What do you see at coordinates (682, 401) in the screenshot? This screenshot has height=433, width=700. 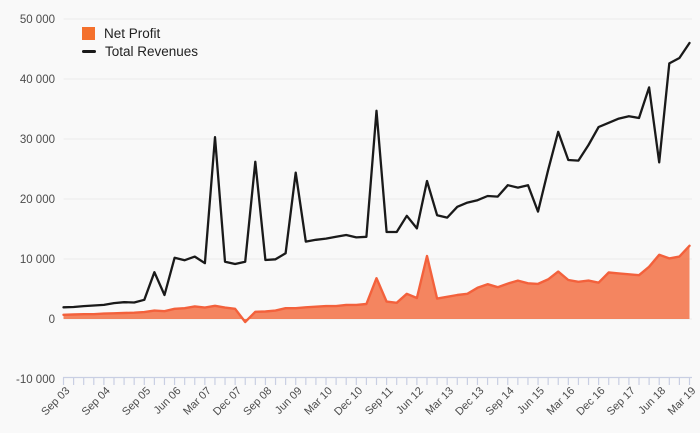 I see `x-axis-label: Mar 19` at bounding box center [682, 401].